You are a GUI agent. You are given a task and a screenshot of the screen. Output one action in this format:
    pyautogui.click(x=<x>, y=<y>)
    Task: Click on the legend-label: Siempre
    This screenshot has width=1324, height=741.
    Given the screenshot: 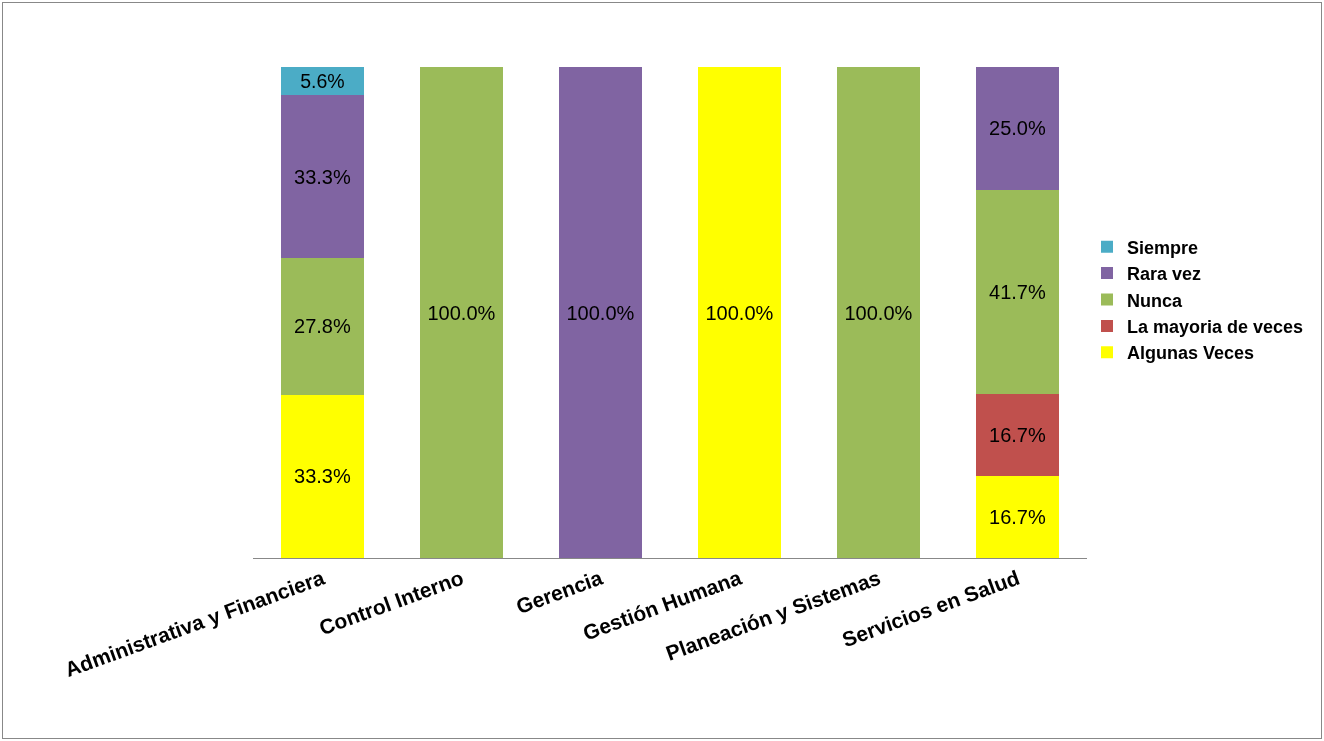 What is the action you would take?
    pyautogui.click(x=1163, y=247)
    